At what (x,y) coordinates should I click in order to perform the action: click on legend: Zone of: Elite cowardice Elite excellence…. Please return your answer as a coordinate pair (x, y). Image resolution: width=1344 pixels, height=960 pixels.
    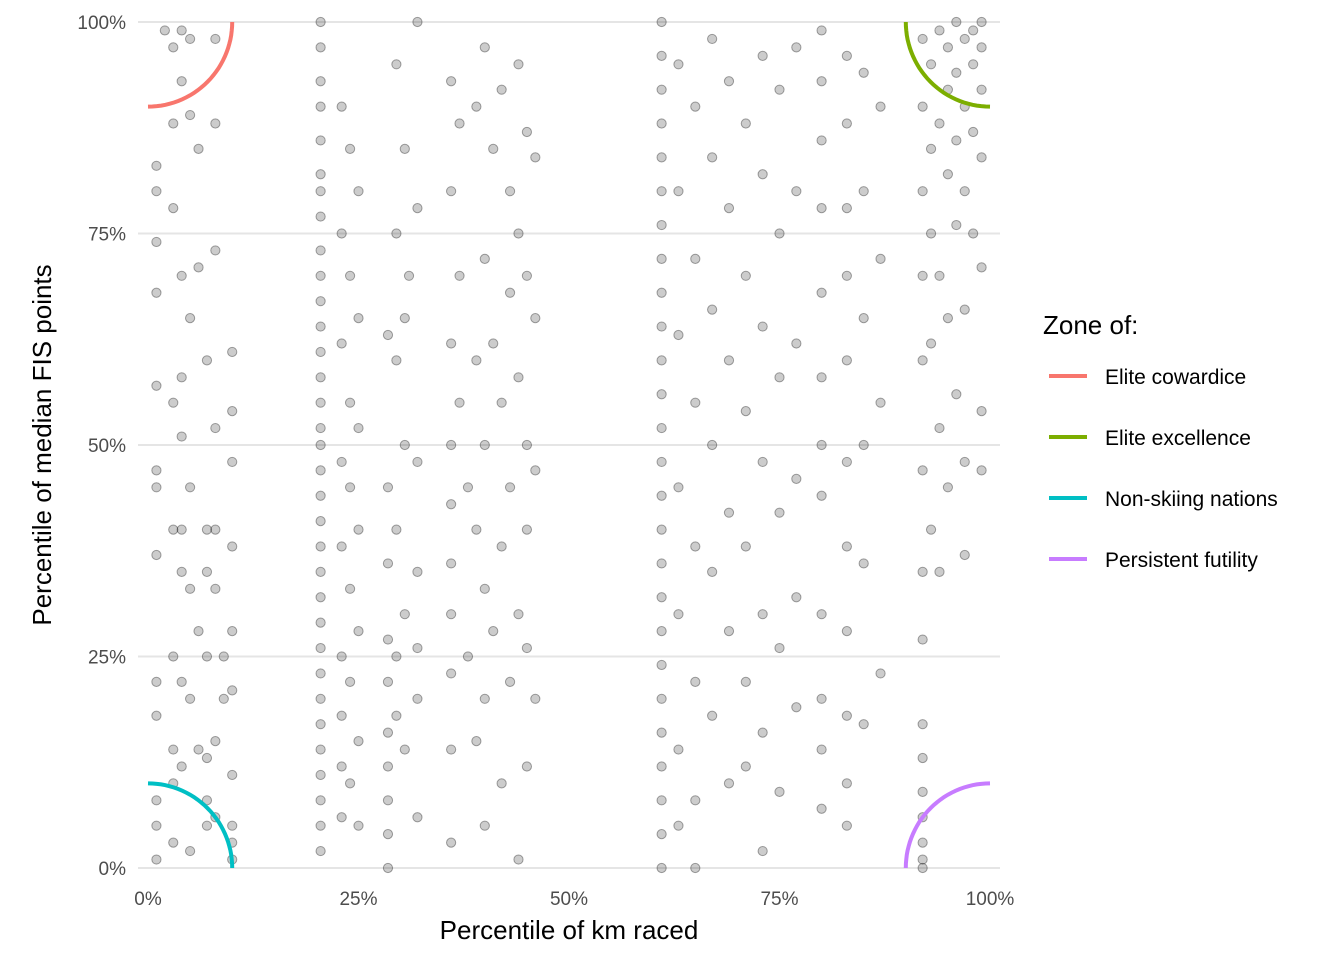
    Looking at the image, I should click on (1160, 441).